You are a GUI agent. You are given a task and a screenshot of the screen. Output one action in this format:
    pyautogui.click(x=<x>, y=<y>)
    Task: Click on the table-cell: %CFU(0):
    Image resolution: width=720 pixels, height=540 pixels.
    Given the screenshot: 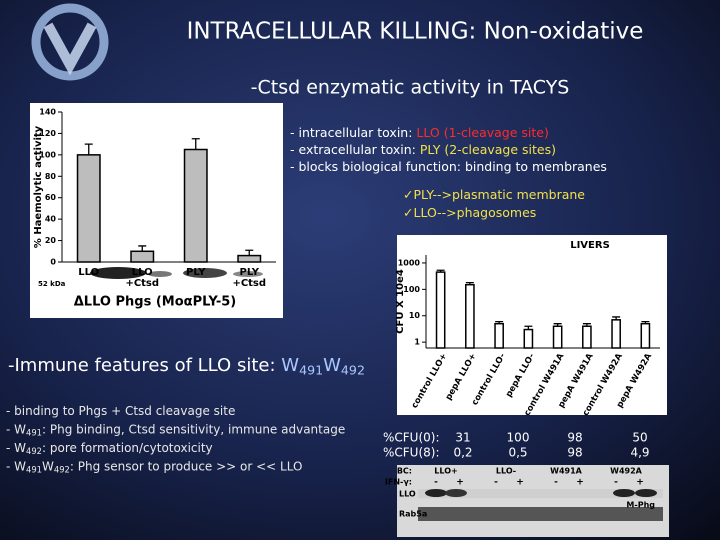 What is the action you would take?
    pyautogui.click(x=411, y=438)
    